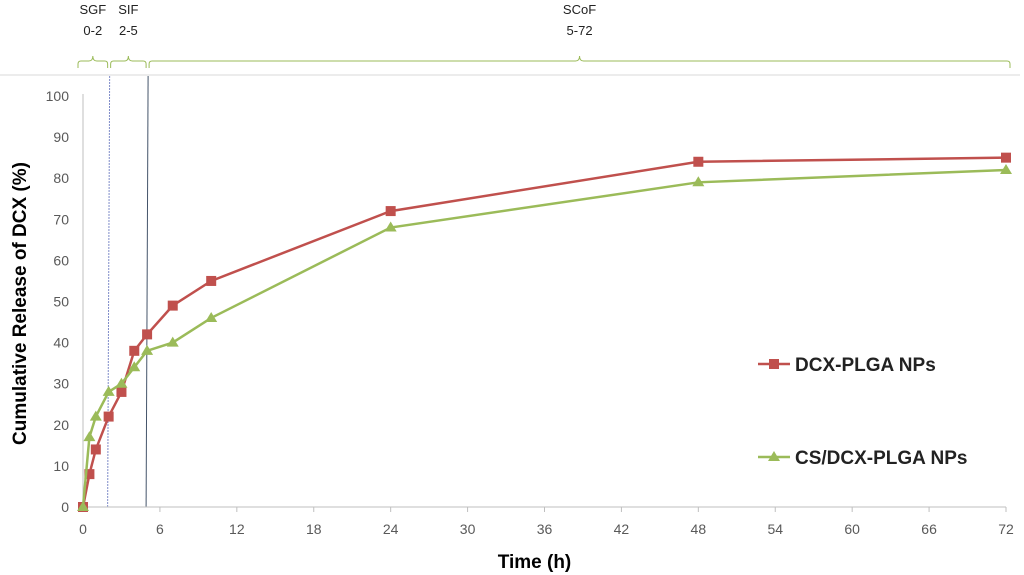 This screenshot has width=1024, height=575. Describe the element at coordinates (61, 302) in the screenshot. I see `y-tick-label: 50` at that location.